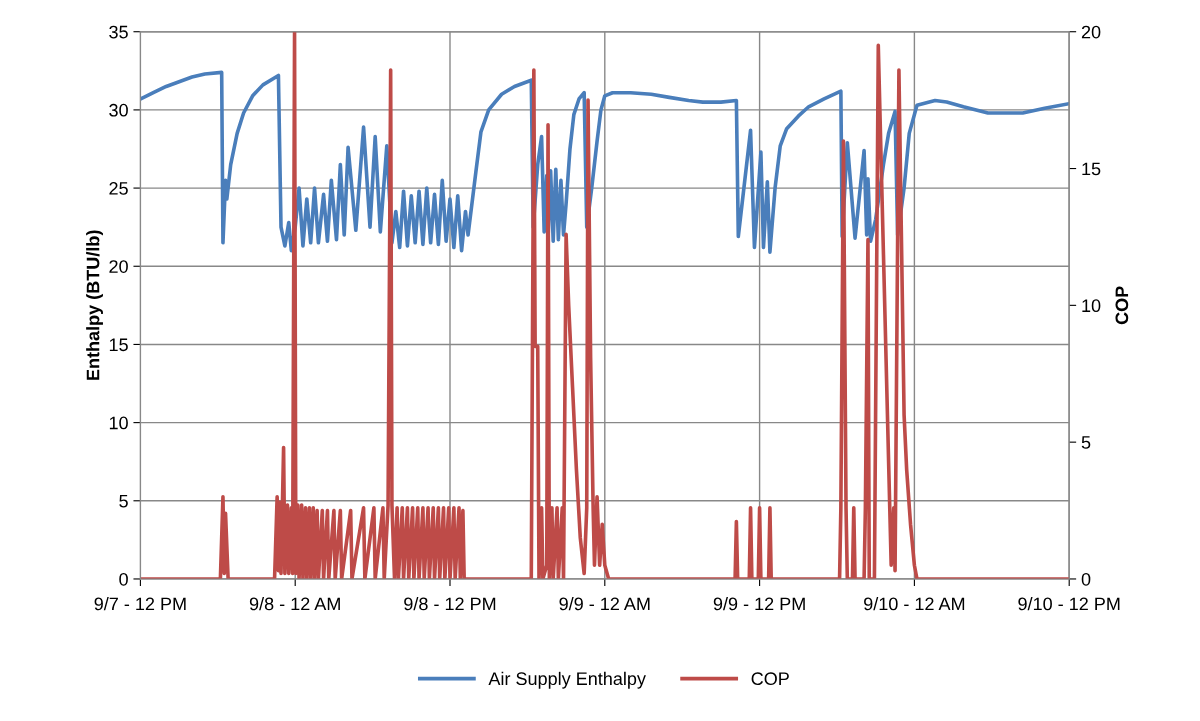 The width and height of the screenshot is (1200, 721). Describe the element at coordinates (1069, 604) in the screenshot. I see `x-tick-label: 9/10 - 12 PM` at that location.